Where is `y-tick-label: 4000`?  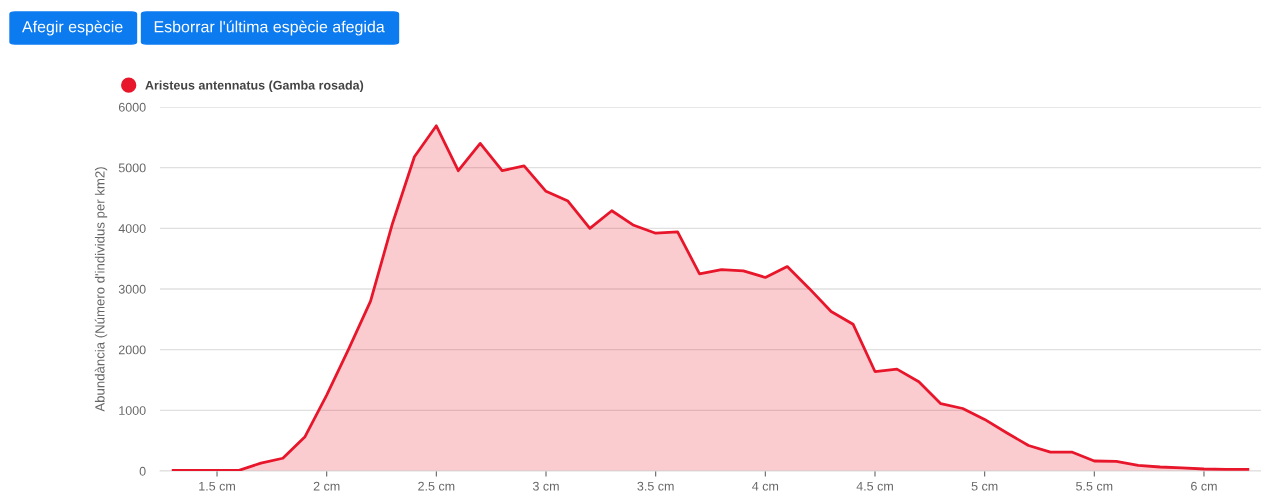 y-tick-label: 4000 is located at coordinates (132, 228).